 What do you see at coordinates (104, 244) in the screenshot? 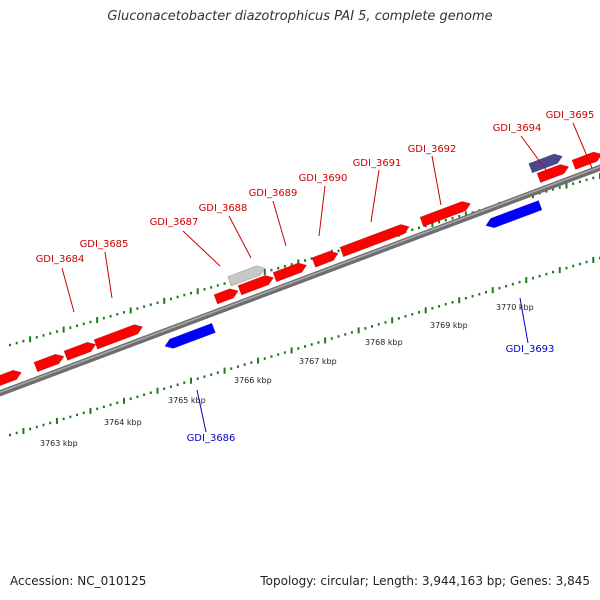
I see `gene-label: GDI_3685` at bounding box center [104, 244].